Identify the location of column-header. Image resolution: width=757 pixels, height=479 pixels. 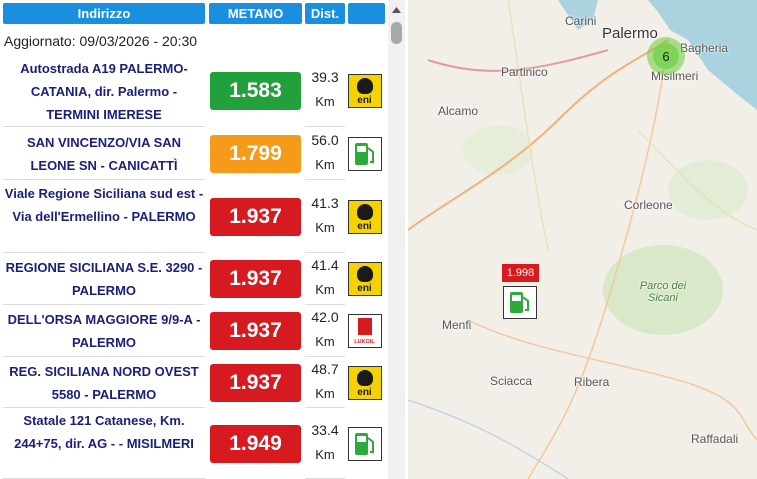
(366, 13).